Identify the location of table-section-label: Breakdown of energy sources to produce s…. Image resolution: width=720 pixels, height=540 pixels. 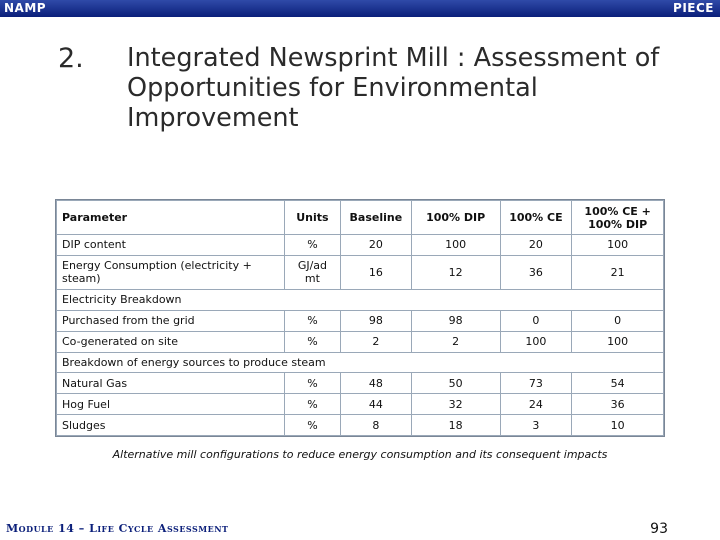
(360, 362).